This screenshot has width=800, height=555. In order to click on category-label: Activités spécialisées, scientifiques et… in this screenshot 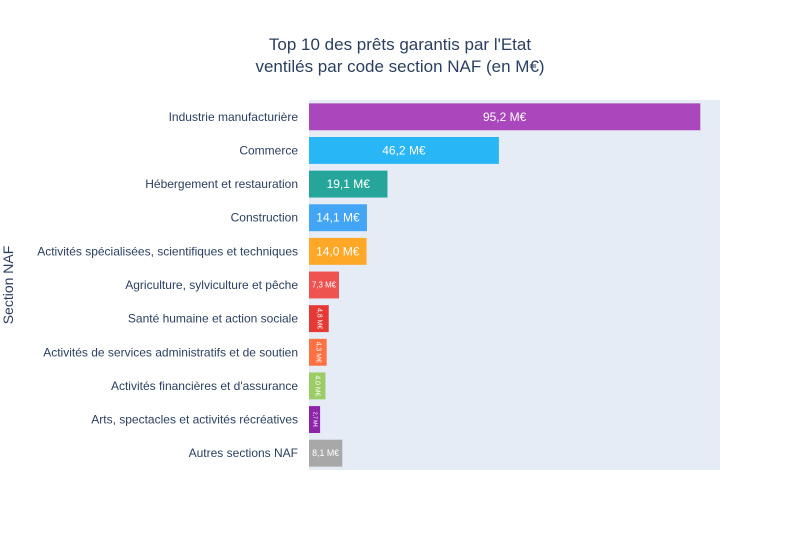, I will do `click(167, 251)`.